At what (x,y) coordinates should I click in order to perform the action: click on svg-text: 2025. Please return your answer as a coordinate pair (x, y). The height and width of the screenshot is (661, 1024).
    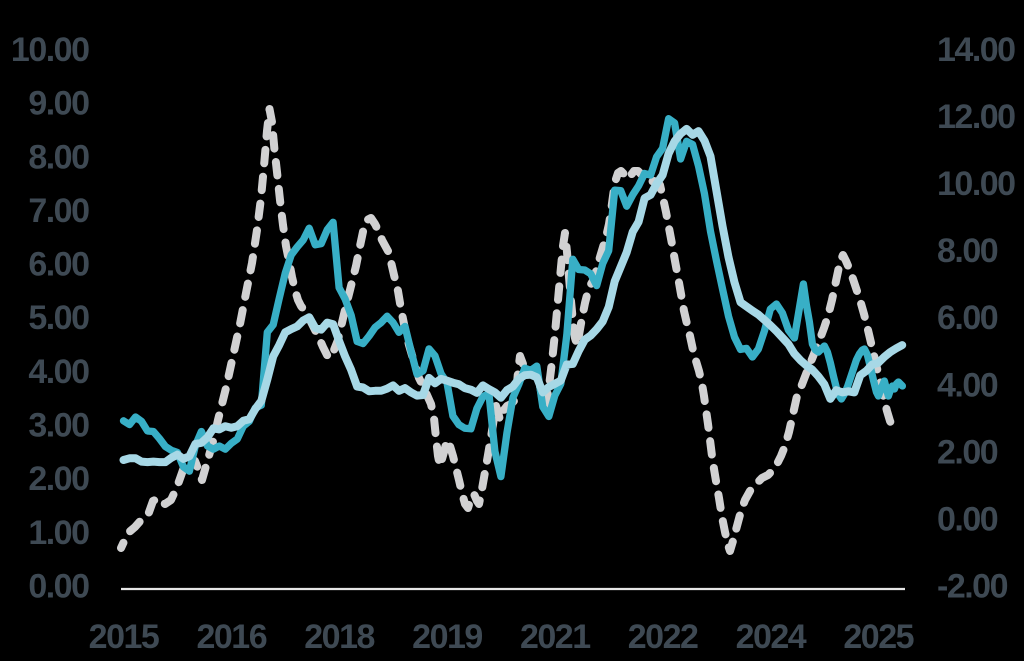
    Looking at the image, I should click on (878, 637).